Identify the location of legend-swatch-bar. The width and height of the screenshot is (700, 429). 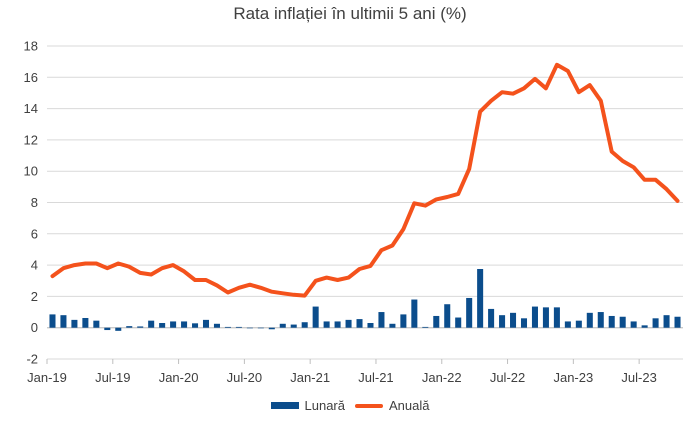
(284, 405).